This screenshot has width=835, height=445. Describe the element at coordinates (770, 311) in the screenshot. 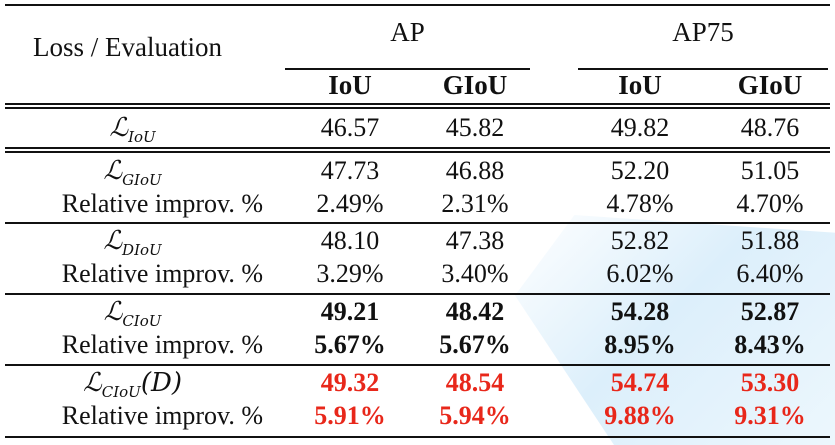

I see `value-cell: 52.87` at that location.